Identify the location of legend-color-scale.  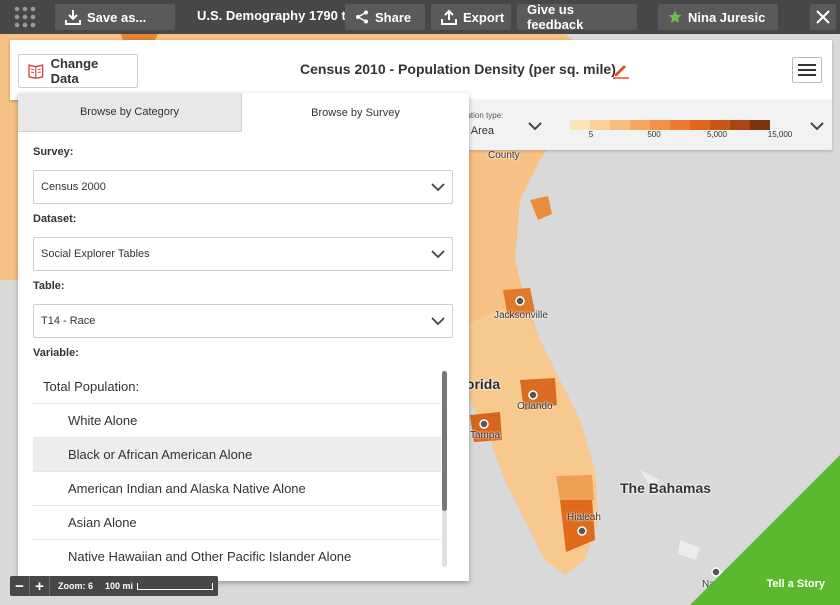
(670, 125).